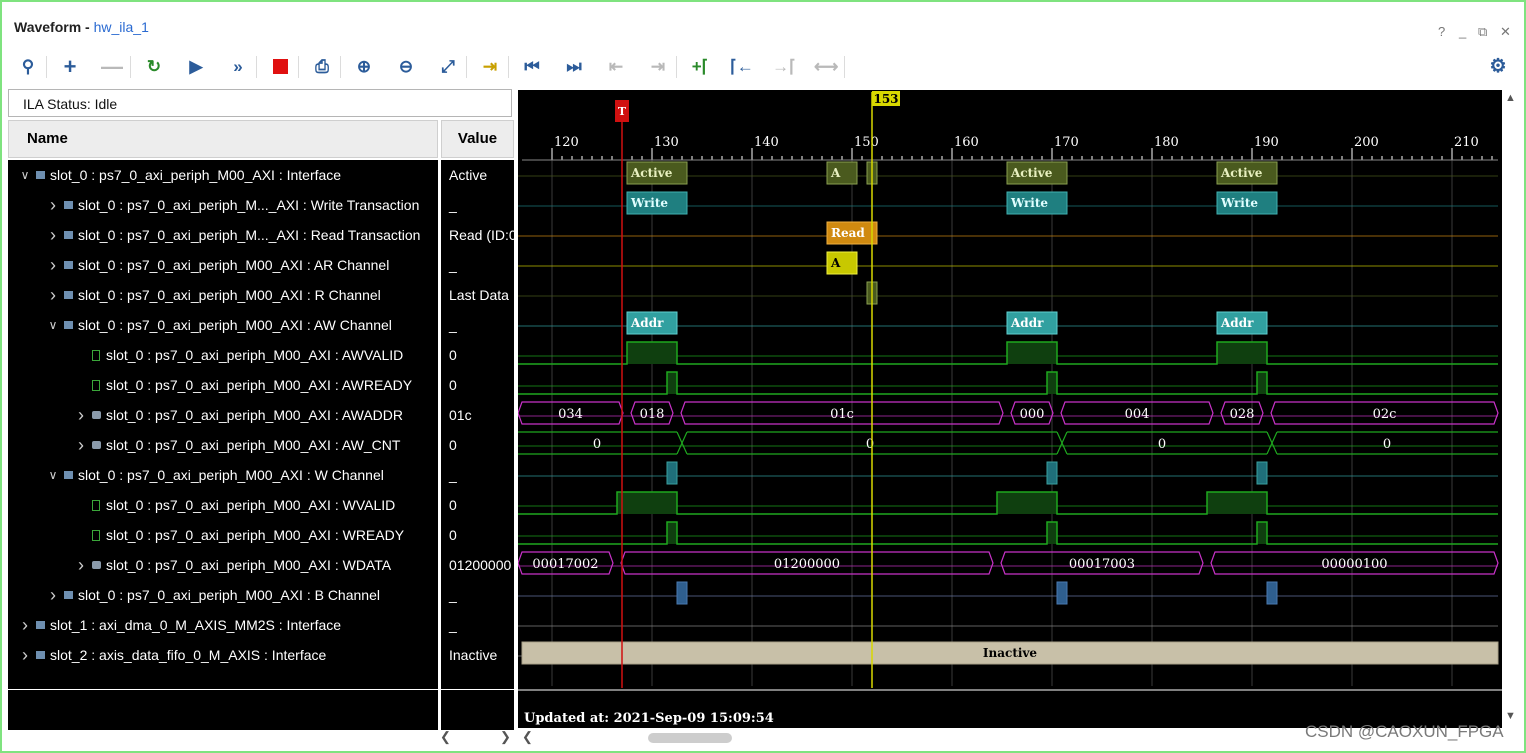 Image resolution: width=1526 pixels, height=753 pixels. Describe the element at coordinates (445, 736) in the screenshot. I see `scroll-left-icon: ❮` at that location.